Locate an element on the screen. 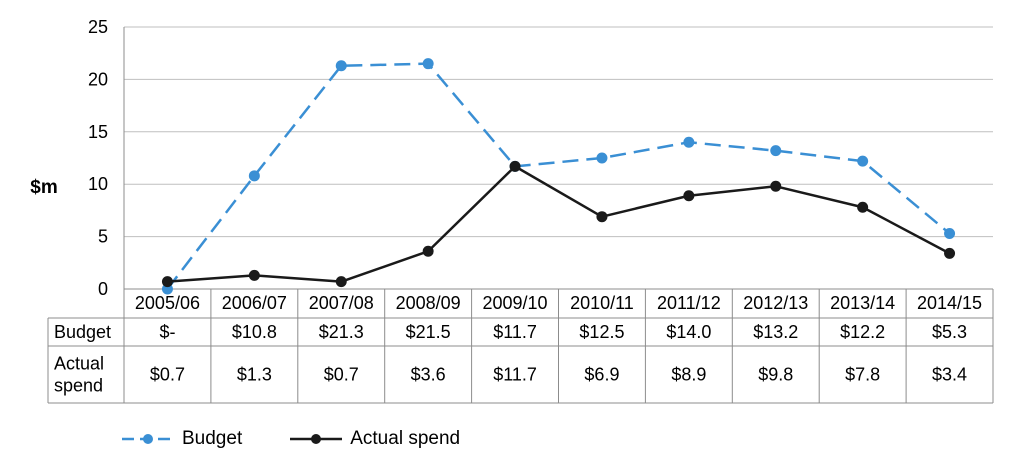  x-tick-label: 2008/09 is located at coordinates (428, 303).